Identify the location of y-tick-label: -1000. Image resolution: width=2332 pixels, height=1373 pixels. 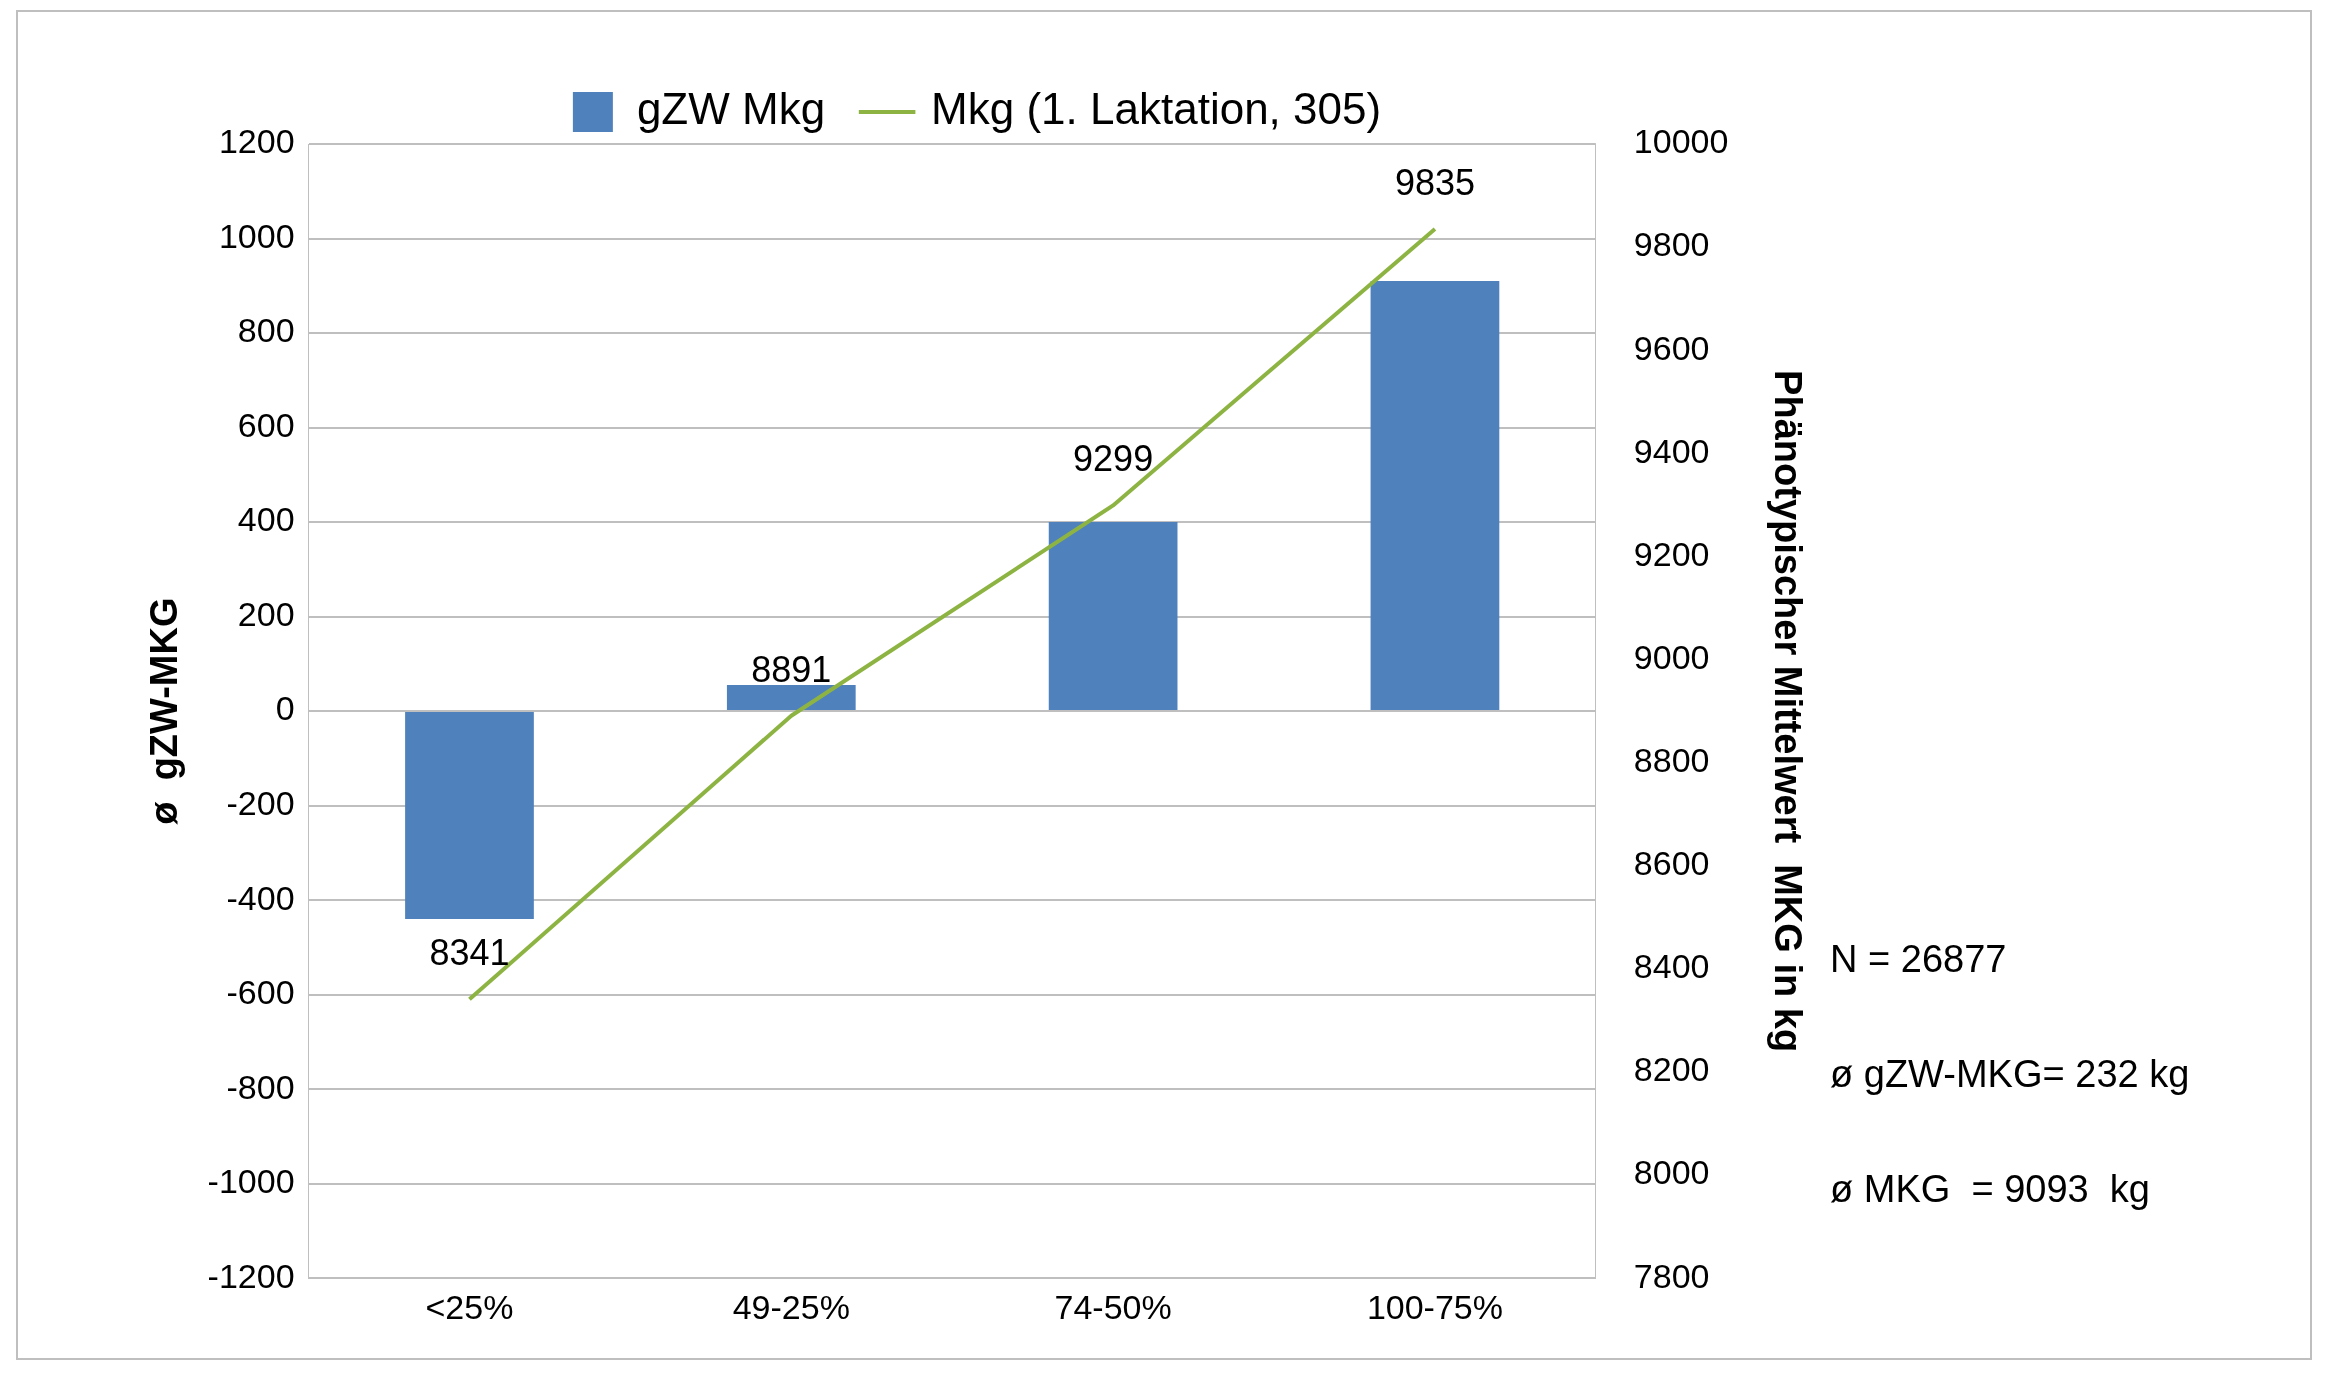
(251, 1181).